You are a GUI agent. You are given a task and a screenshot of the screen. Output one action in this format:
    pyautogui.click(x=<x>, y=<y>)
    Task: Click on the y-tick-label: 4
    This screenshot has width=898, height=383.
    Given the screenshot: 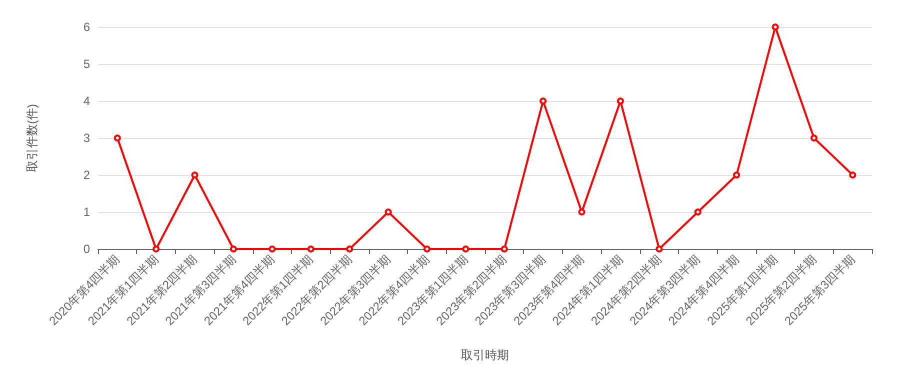 What is the action you would take?
    pyautogui.click(x=86, y=101)
    